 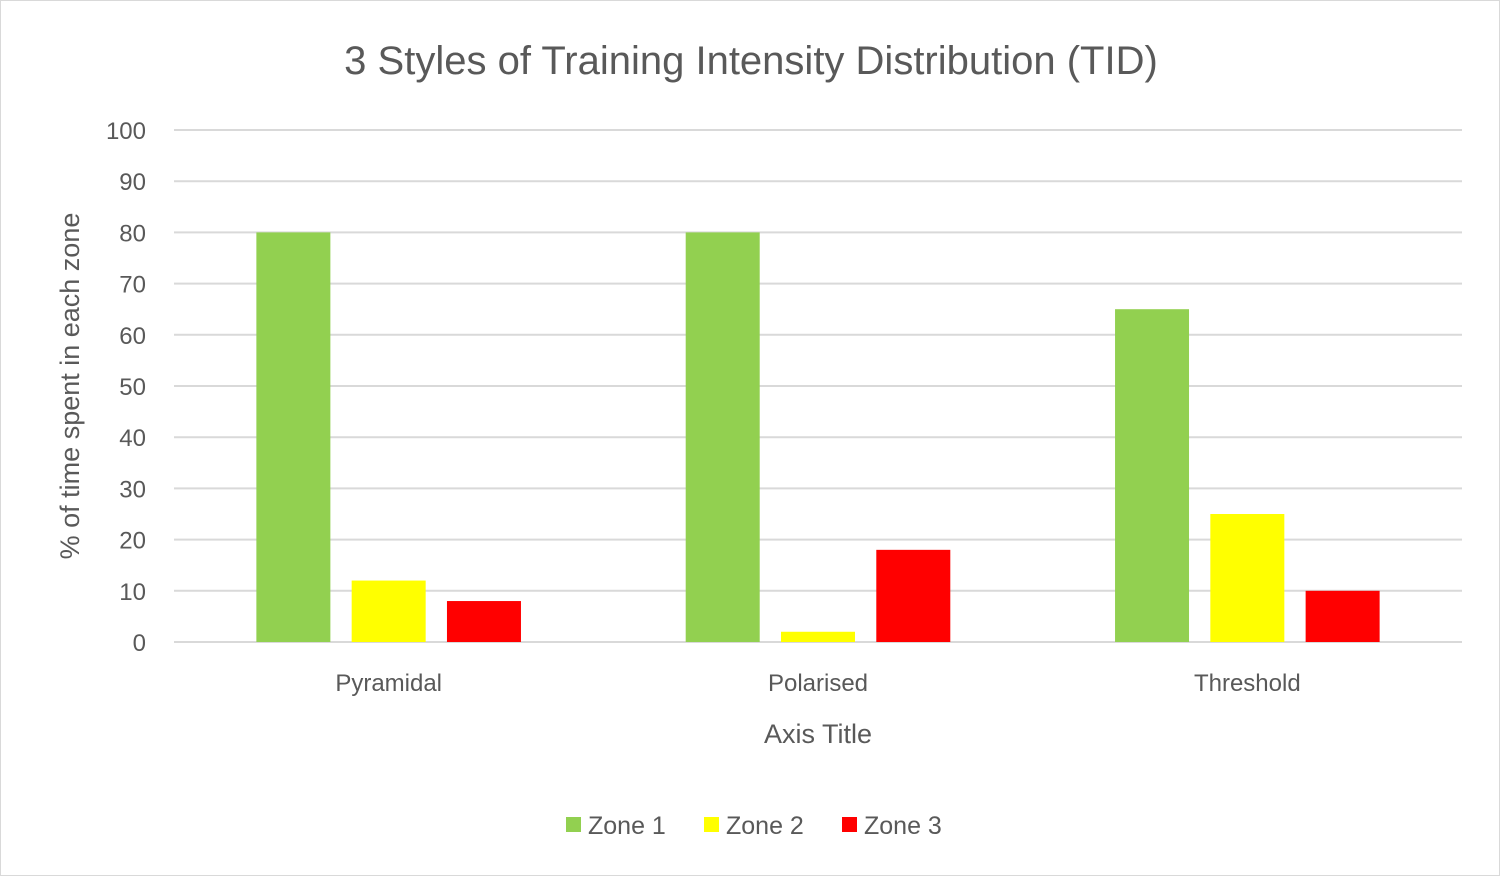 I want to click on y-tick-label: 60, so click(x=132, y=336).